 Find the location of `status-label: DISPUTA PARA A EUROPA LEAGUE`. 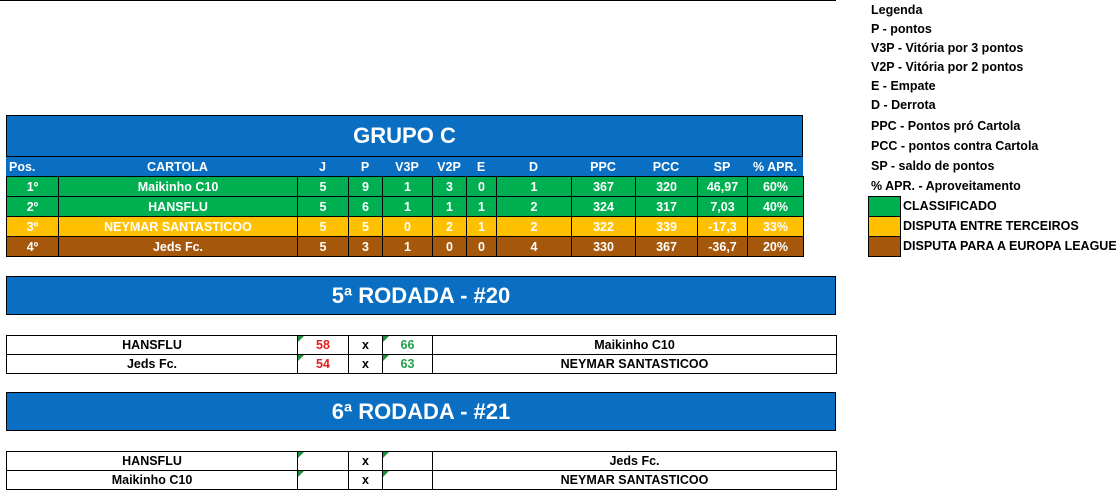

status-label: DISPUTA PARA A EUROPA LEAGUE is located at coordinates (1009, 246).